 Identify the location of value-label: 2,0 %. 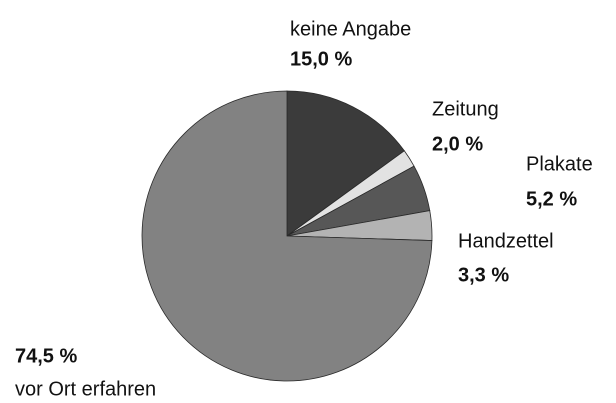
(457, 144).